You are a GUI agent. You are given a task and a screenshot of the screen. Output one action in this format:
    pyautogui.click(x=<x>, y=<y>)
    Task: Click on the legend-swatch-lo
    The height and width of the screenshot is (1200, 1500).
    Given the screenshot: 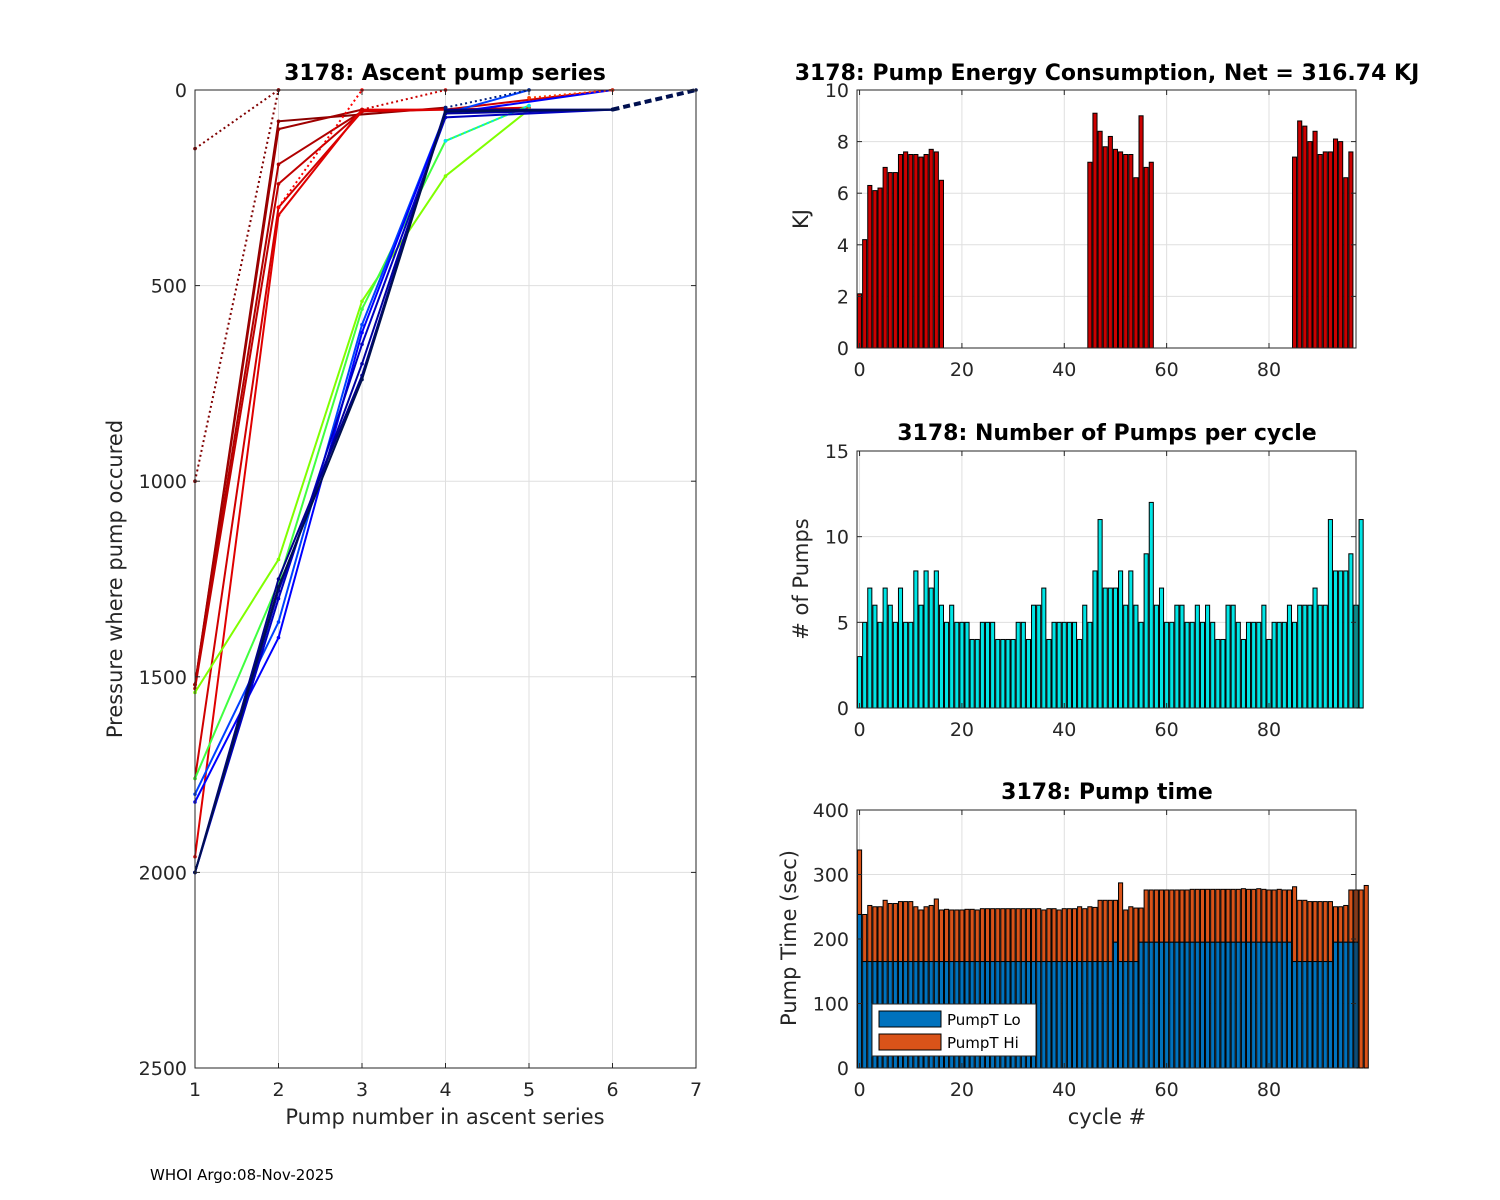 What is the action you would take?
    pyautogui.click(x=910, y=1019)
    